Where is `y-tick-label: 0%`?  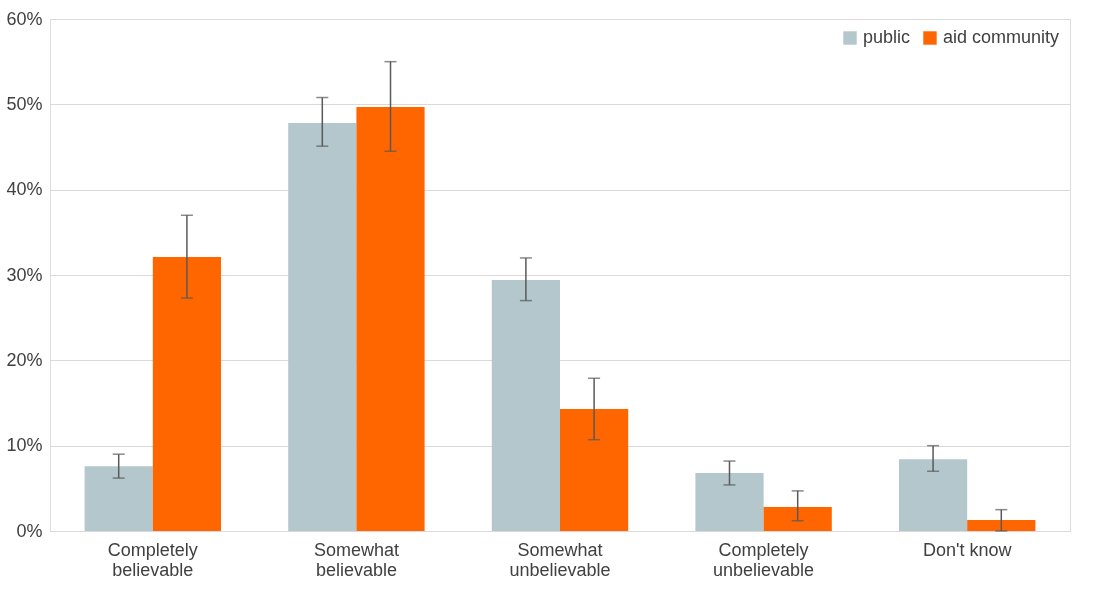 y-tick-label: 0% is located at coordinates (29, 530).